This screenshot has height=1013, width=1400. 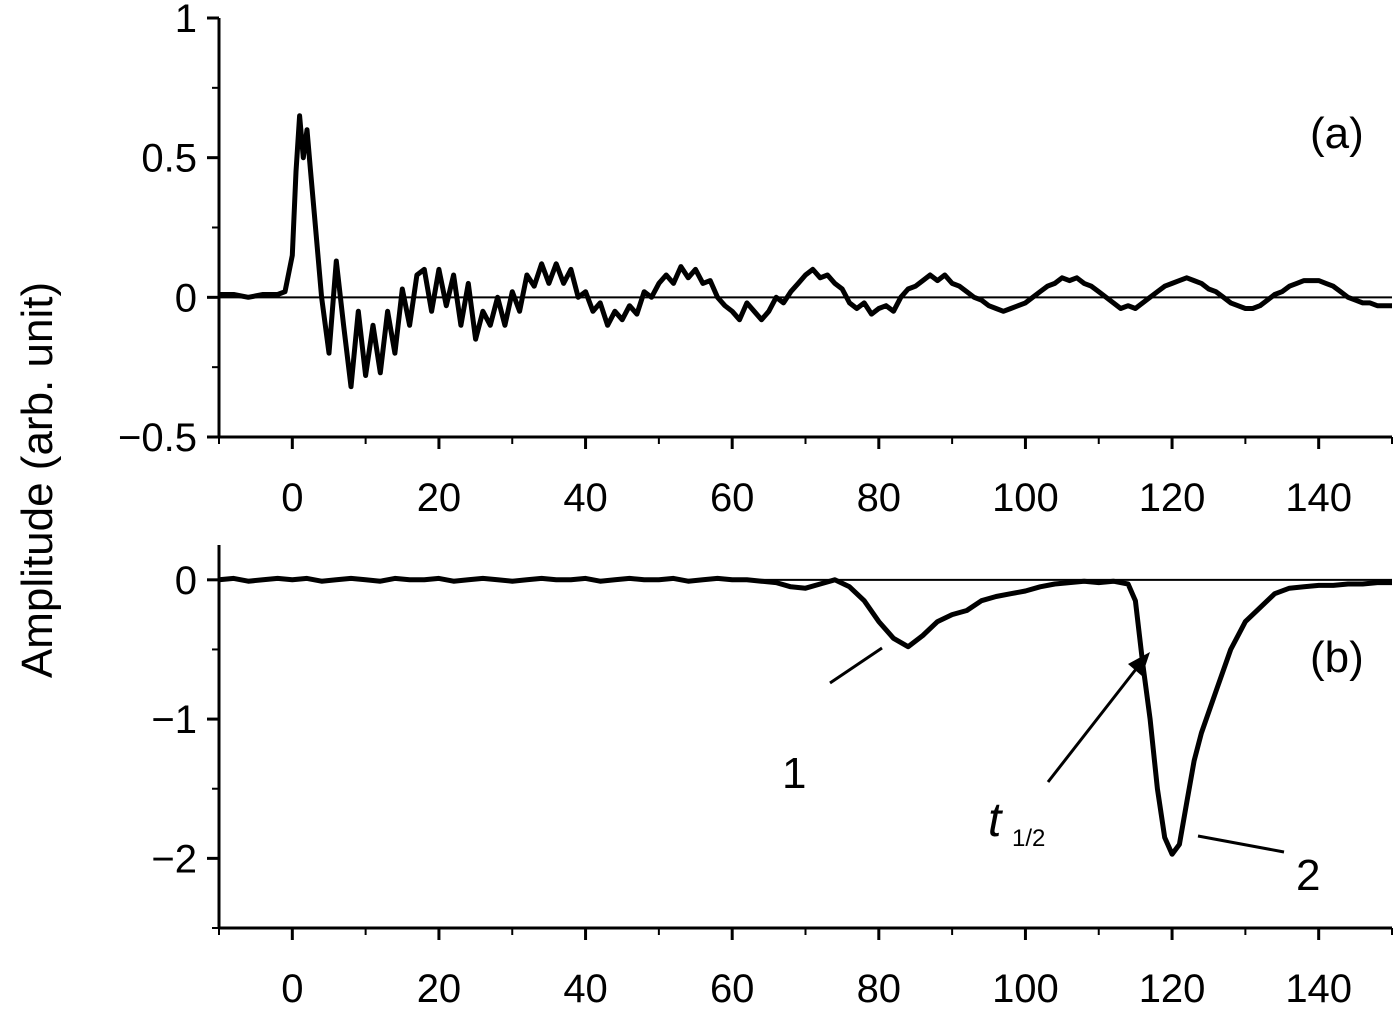 I want to click on y-tick-label: −1, so click(x=174, y=720).